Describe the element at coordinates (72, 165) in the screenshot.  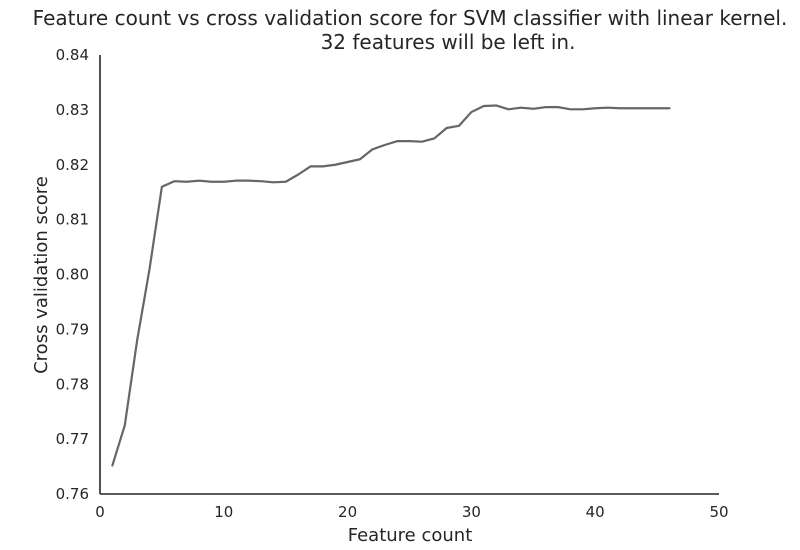
I see `y-tick-label: 0.82` at that location.